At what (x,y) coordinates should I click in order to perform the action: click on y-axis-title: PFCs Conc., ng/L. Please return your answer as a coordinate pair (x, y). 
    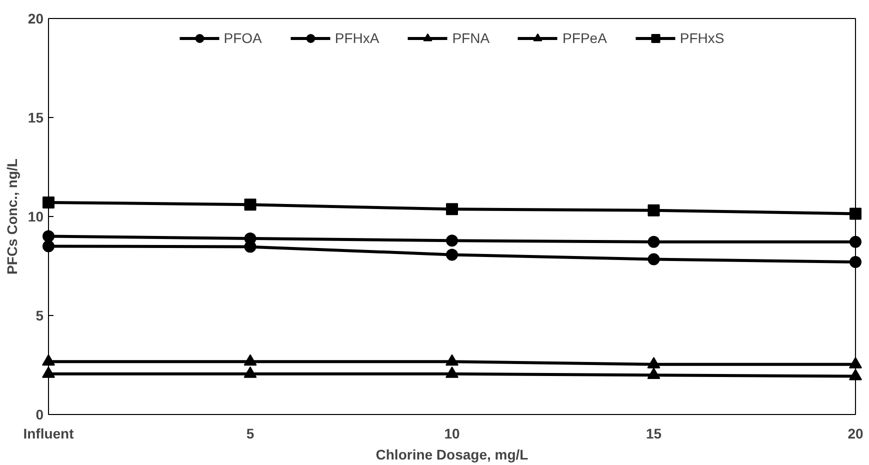
    Looking at the image, I should click on (12, 216).